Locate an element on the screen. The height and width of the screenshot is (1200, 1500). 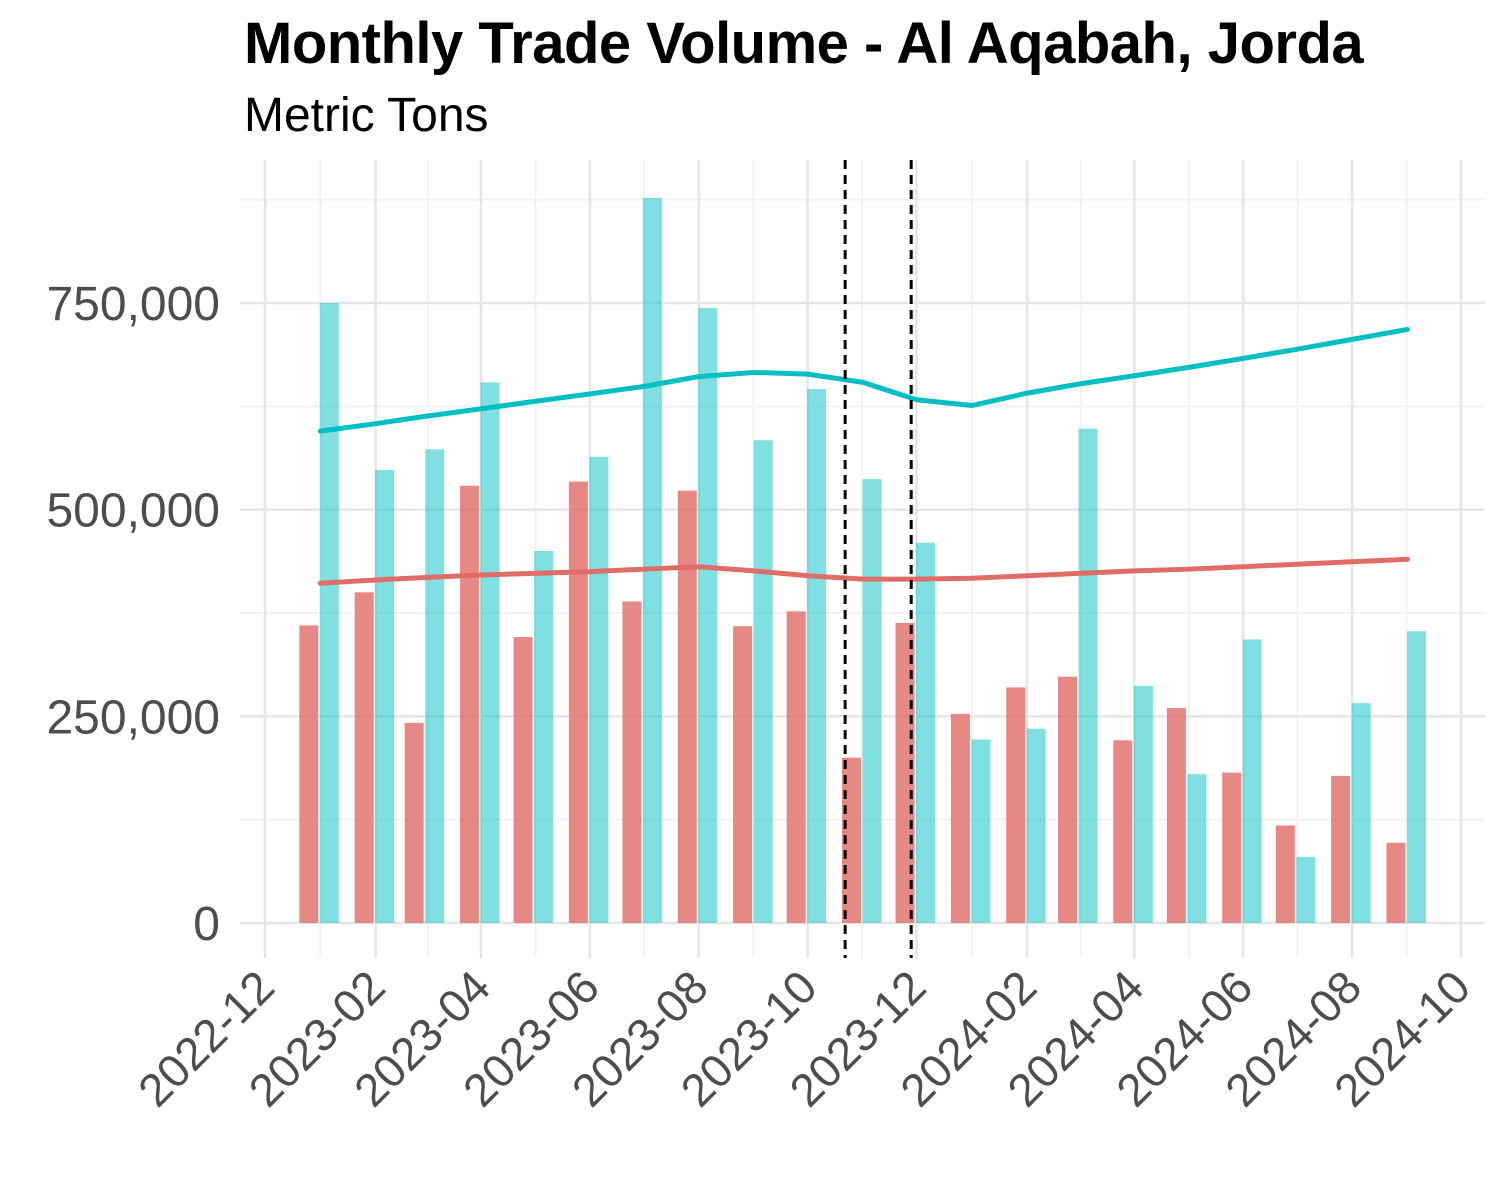
y-tick-label: 250,000 is located at coordinates (133, 717).